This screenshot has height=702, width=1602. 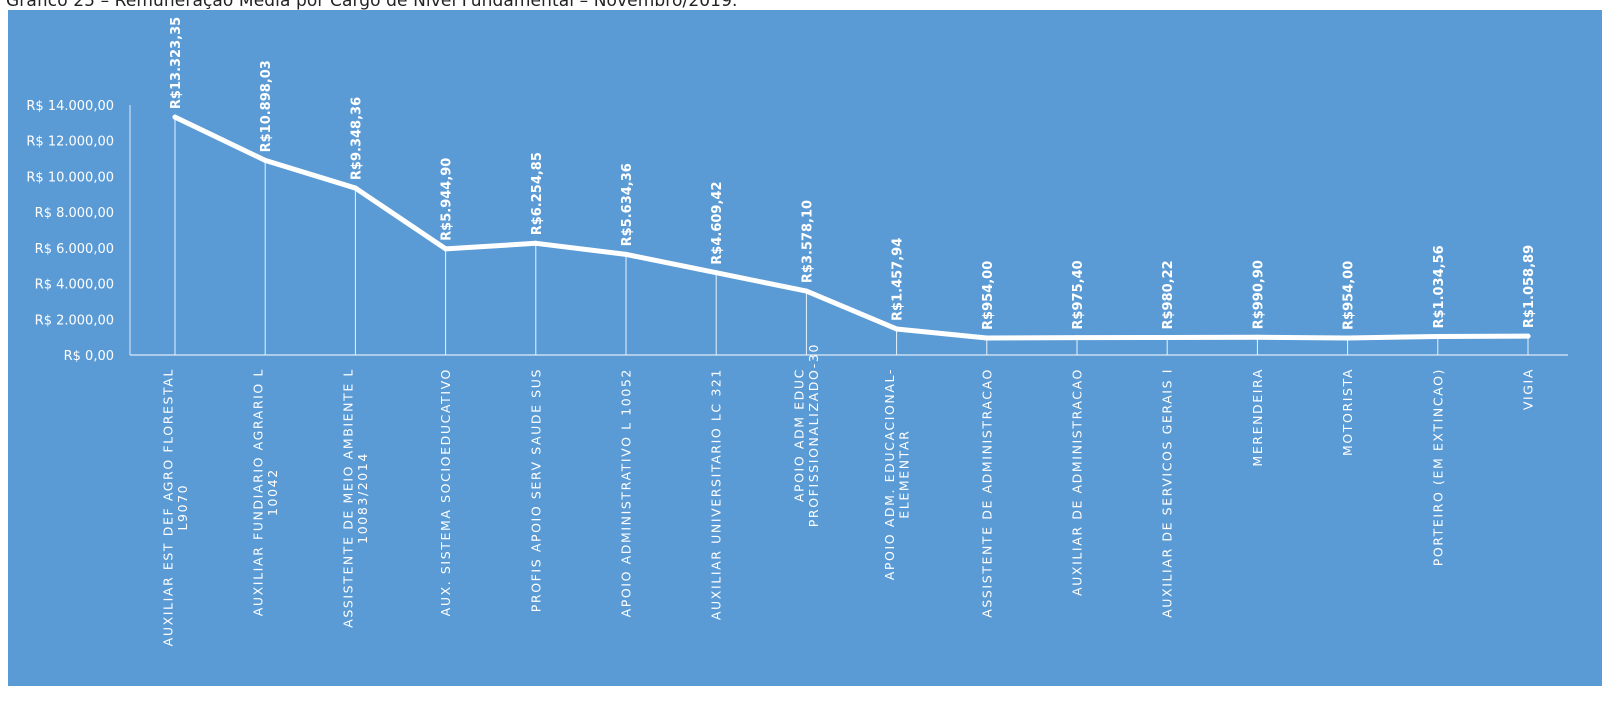 I want to click on data-label: R$980,22, so click(x=1168, y=294).